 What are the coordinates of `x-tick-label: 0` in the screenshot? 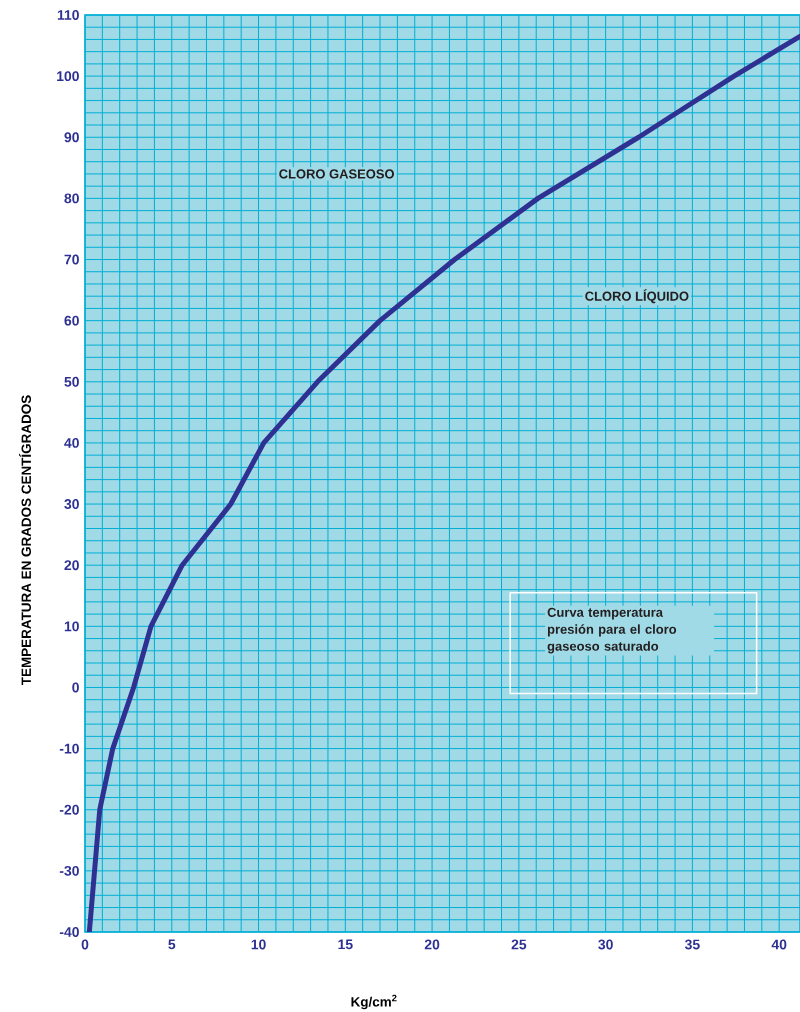 It's located at (85, 944).